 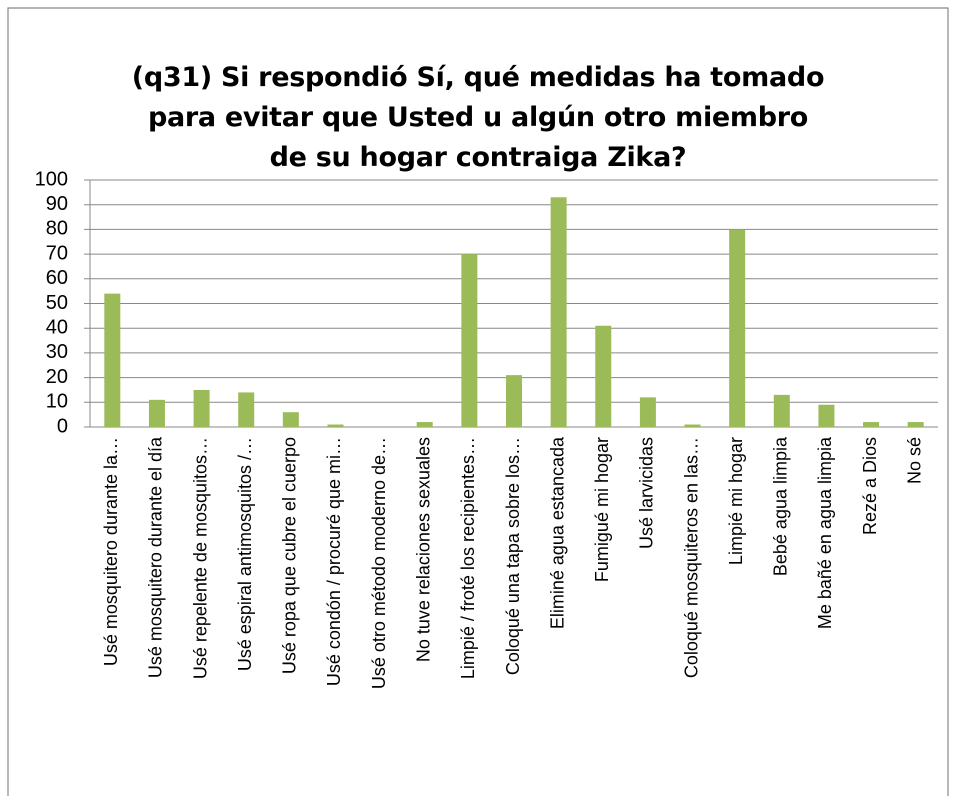 I want to click on x-tick-label: Limpié mi hogar, so click(x=736, y=501).